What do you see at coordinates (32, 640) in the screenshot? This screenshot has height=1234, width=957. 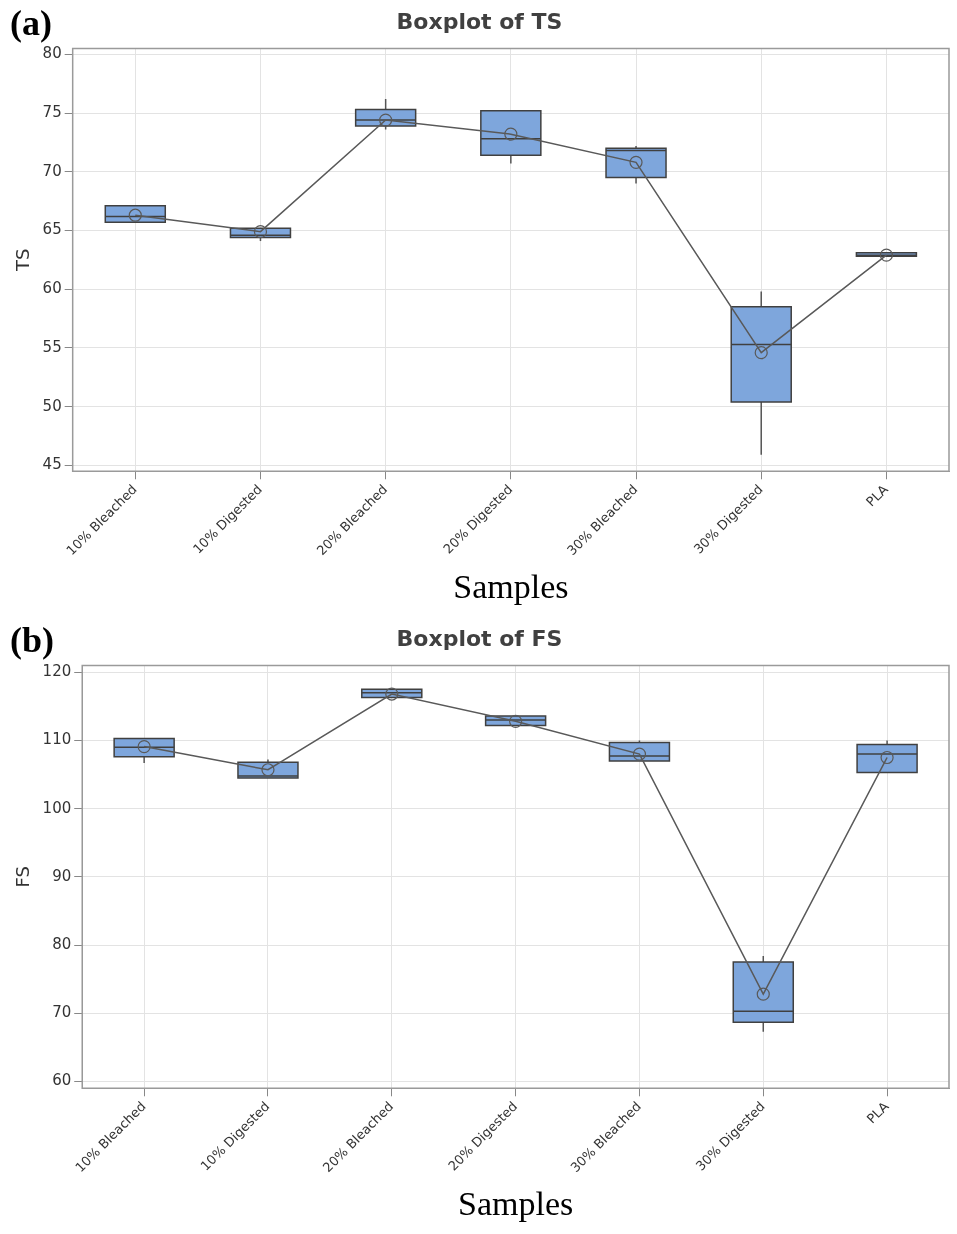 I see `text: (b)` at bounding box center [32, 640].